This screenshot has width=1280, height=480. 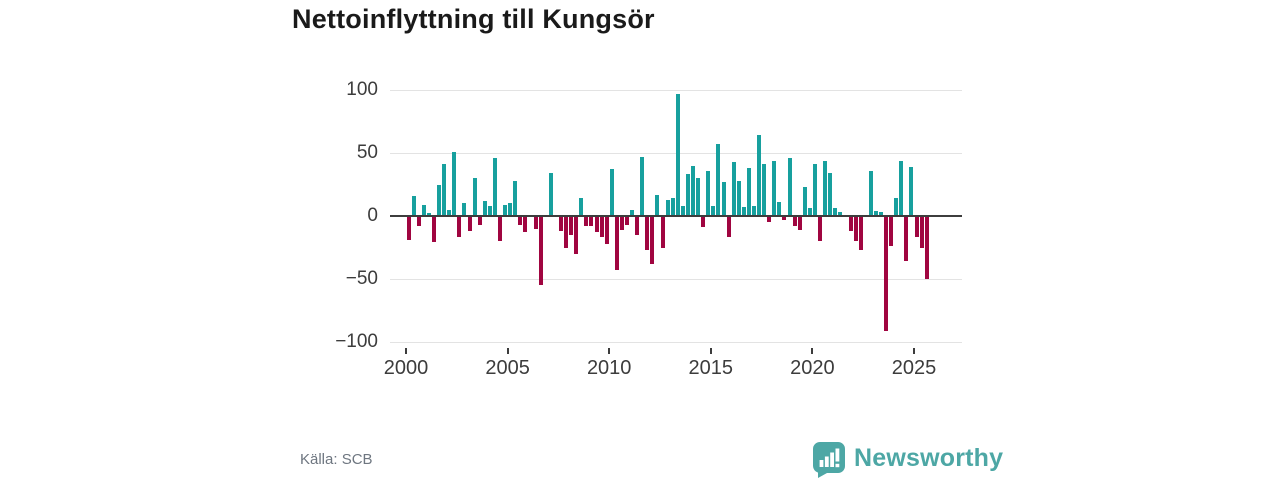 What do you see at coordinates (372, 215) in the screenshot?
I see `y-tick-label: 0` at bounding box center [372, 215].